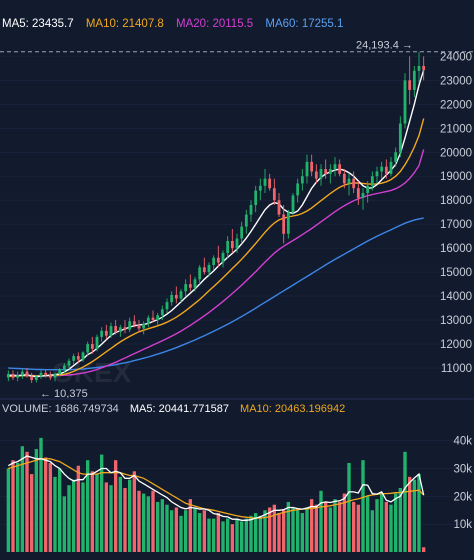 This screenshot has width=474, height=560. What do you see at coordinates (456, 153) in the screenshot?
I see `price-tick-label: 20000` at bounding box center [456, 153].